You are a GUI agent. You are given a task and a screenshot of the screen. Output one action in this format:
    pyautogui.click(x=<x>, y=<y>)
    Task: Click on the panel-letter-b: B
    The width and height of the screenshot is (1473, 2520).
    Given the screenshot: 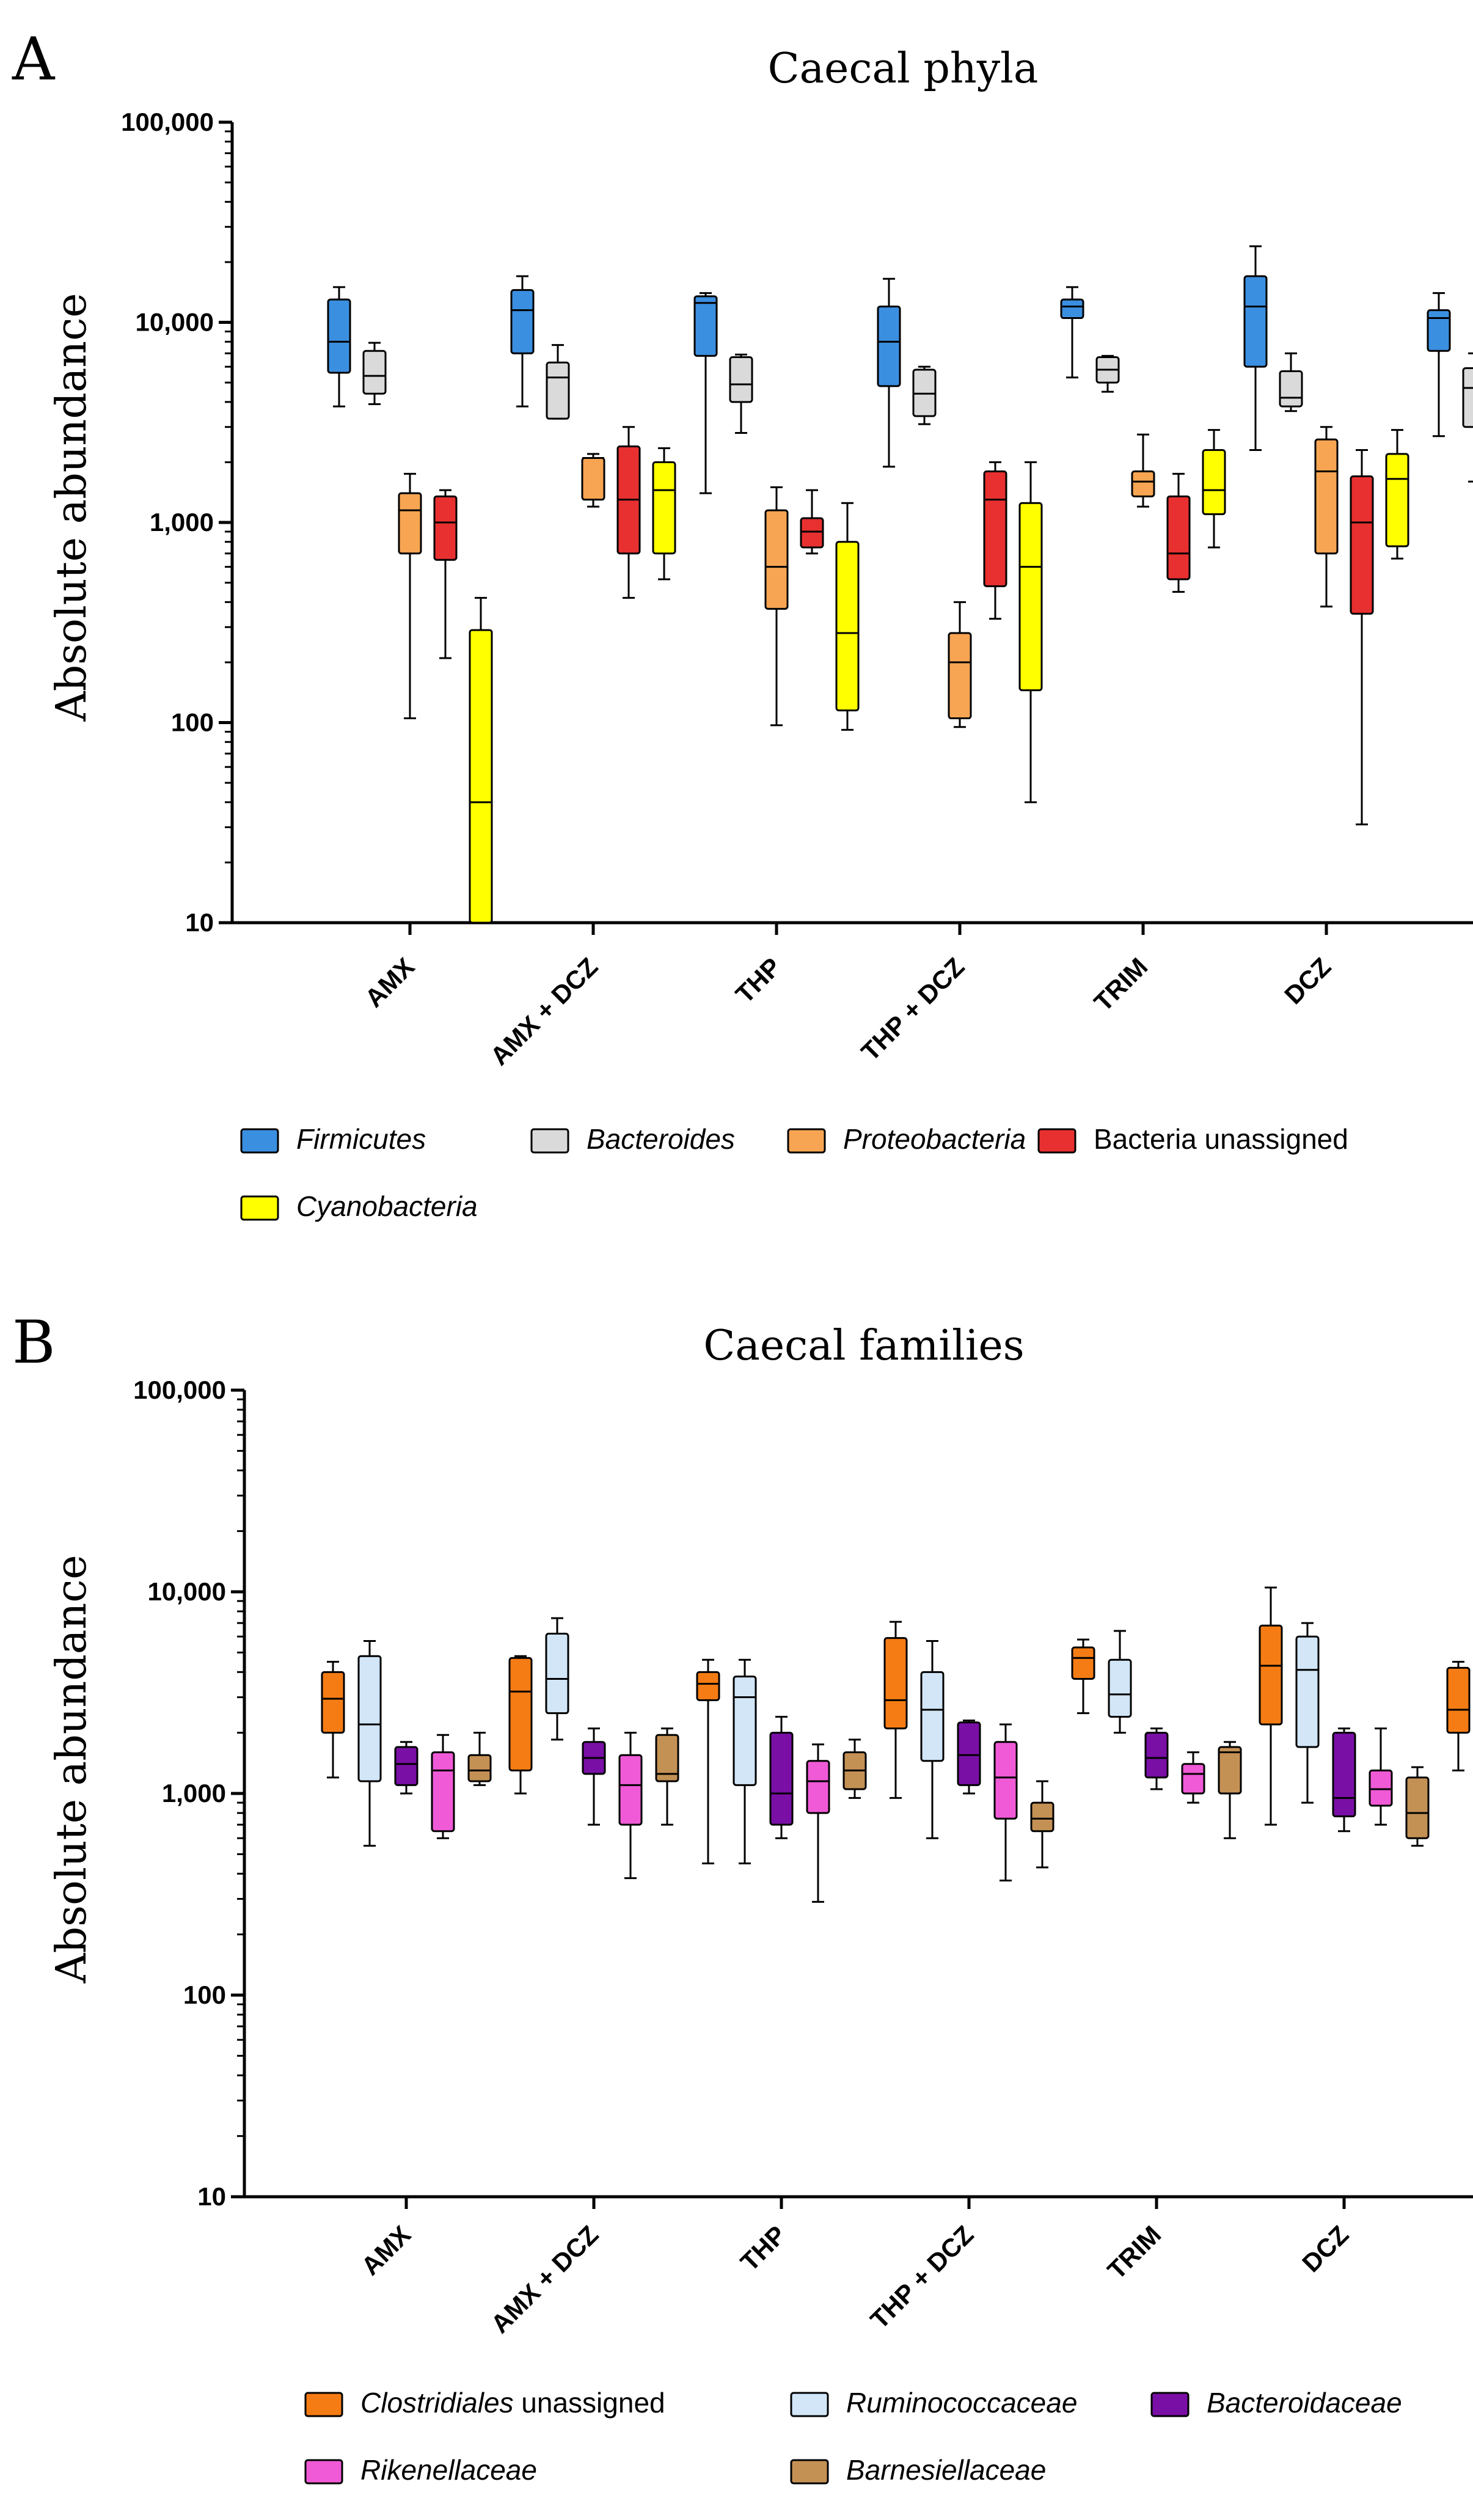 What is the action you would take?
    pyautogui.click(x=34, y=1342)
    